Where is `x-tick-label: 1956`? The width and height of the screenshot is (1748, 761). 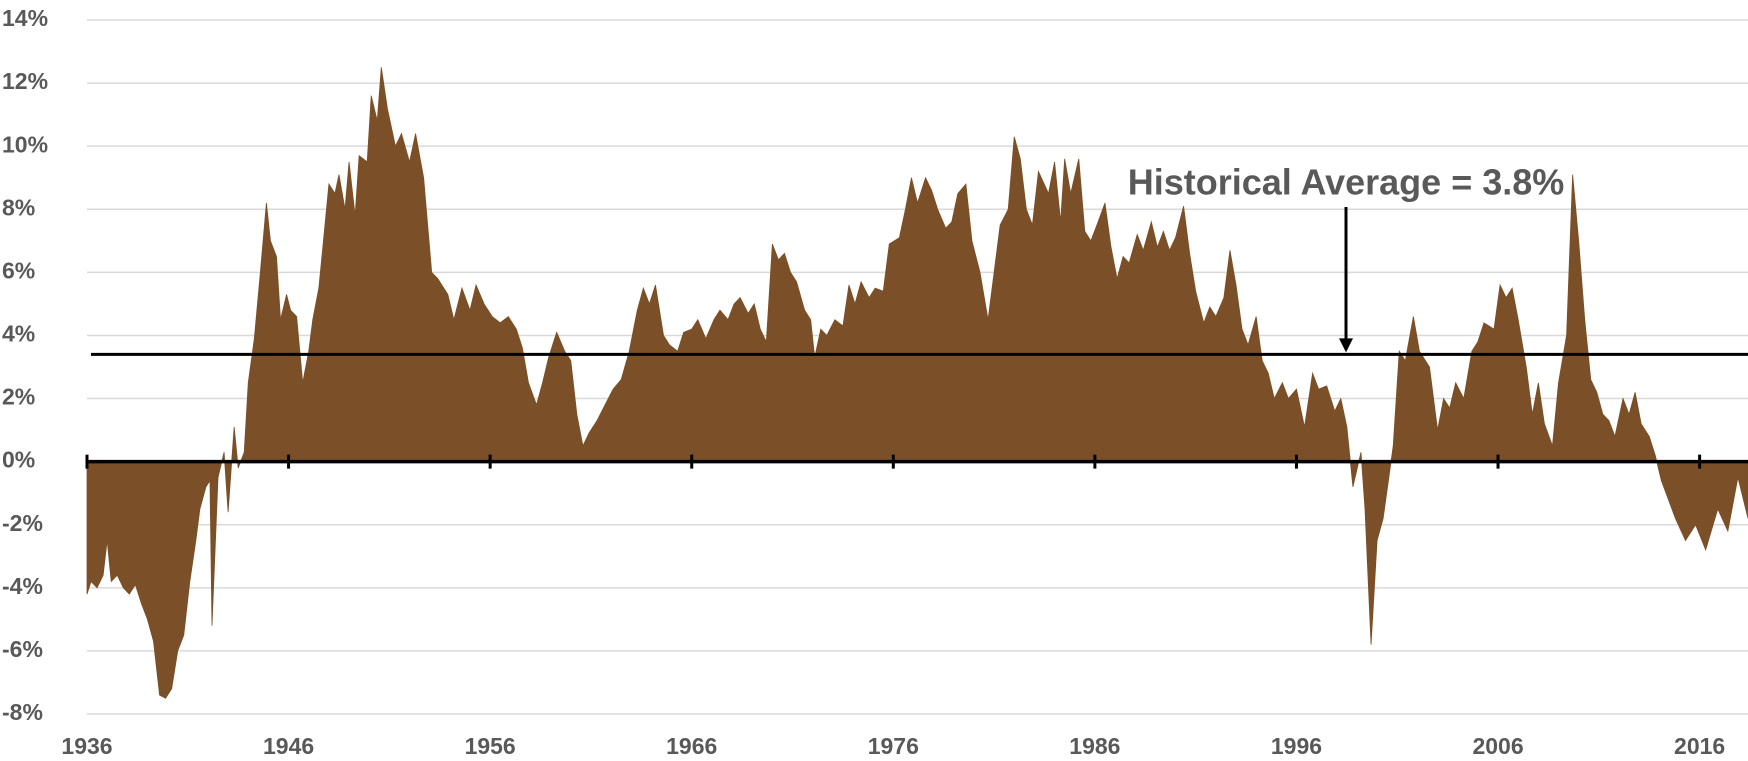
x-tick-label: 1956 is located at coordinates (490, 746).